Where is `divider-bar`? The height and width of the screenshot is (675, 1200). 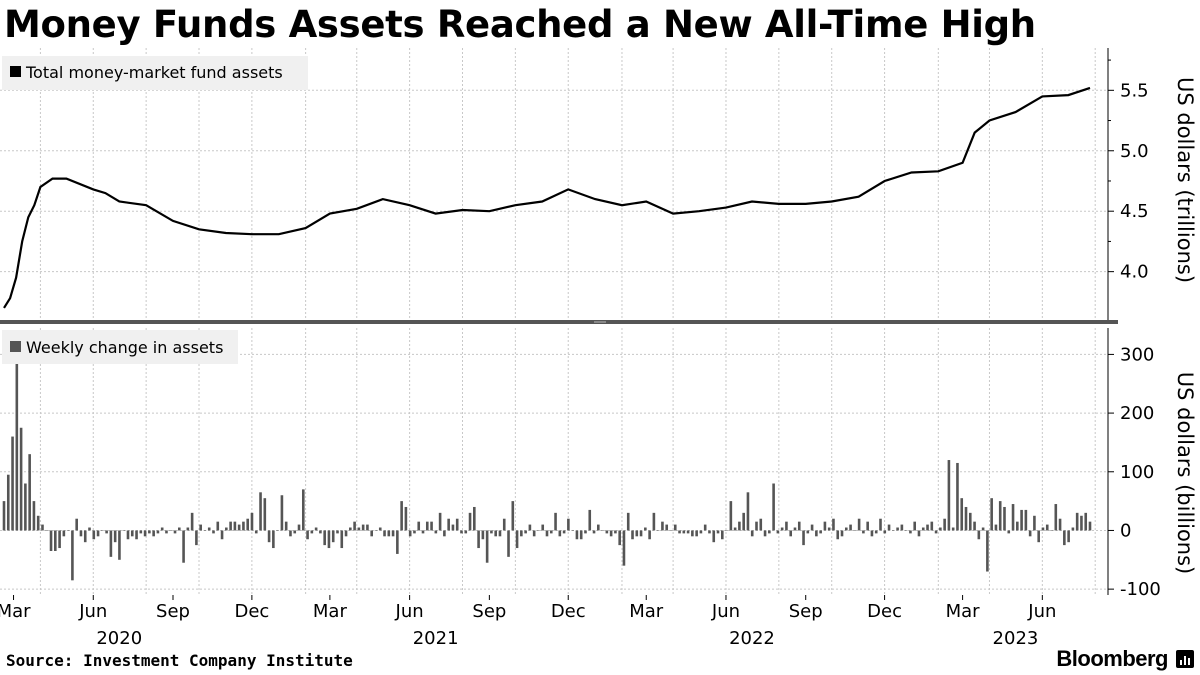
divider-bar is located at coordinates (559, 322).